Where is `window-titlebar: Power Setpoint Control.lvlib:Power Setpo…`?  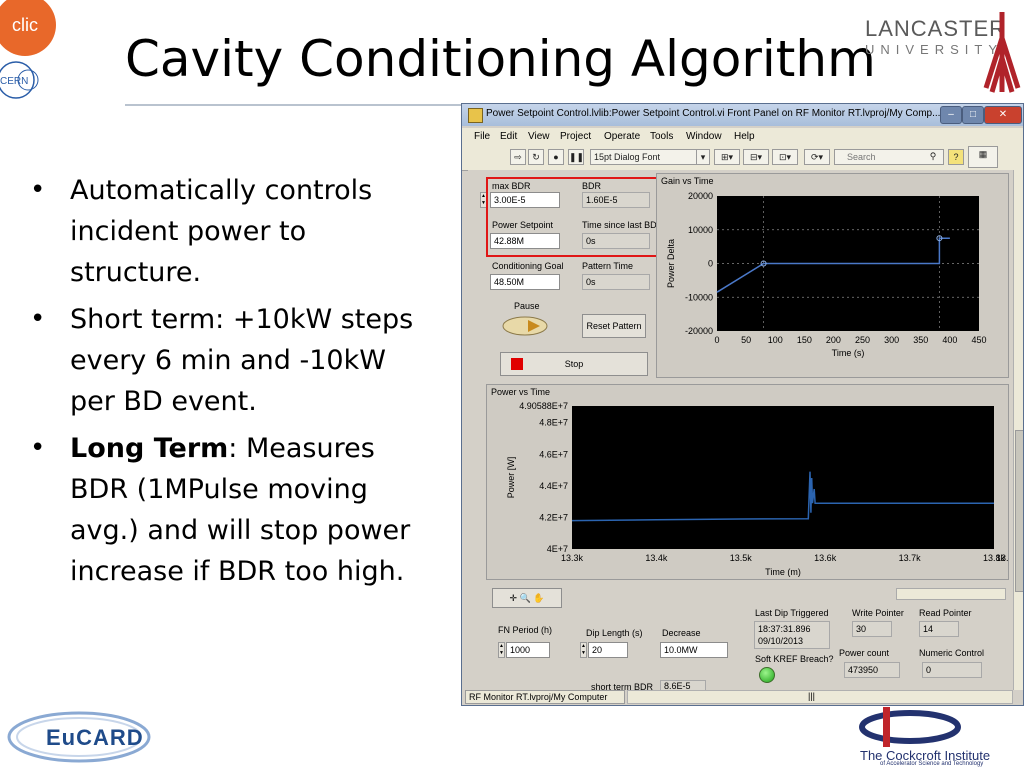
window-titlebar: Power Setpoint Control.lvlib:Power Setpo… is located at coordinates (742, 115).